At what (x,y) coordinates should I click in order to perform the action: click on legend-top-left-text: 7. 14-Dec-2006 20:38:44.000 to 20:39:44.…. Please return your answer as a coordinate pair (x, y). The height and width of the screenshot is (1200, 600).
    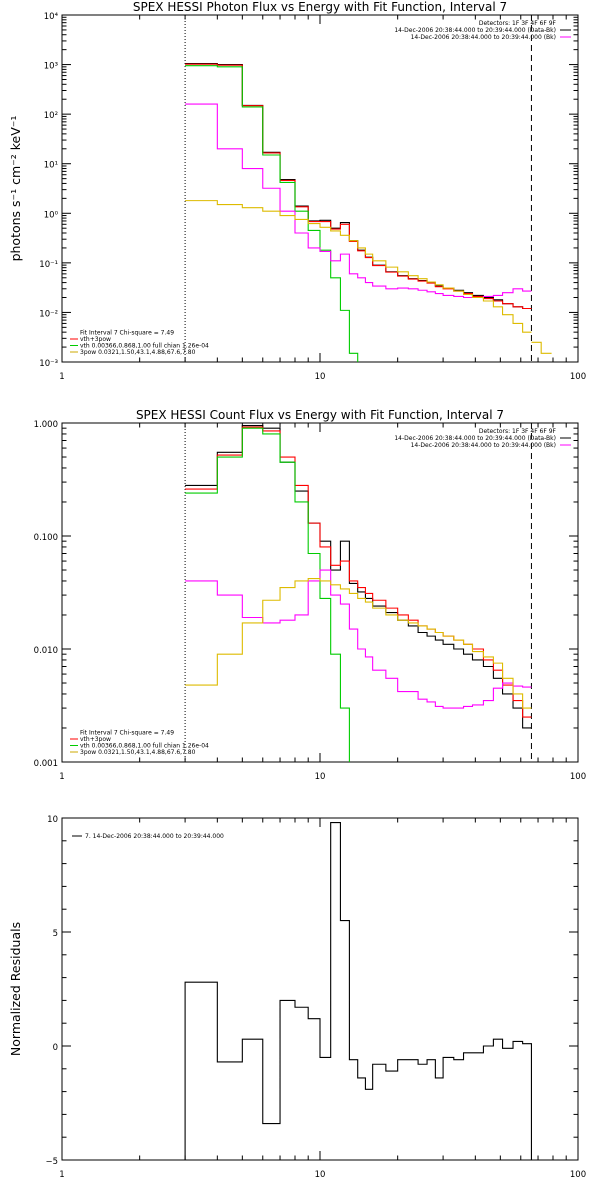
    Looking at the image, I should click on (154, 836).